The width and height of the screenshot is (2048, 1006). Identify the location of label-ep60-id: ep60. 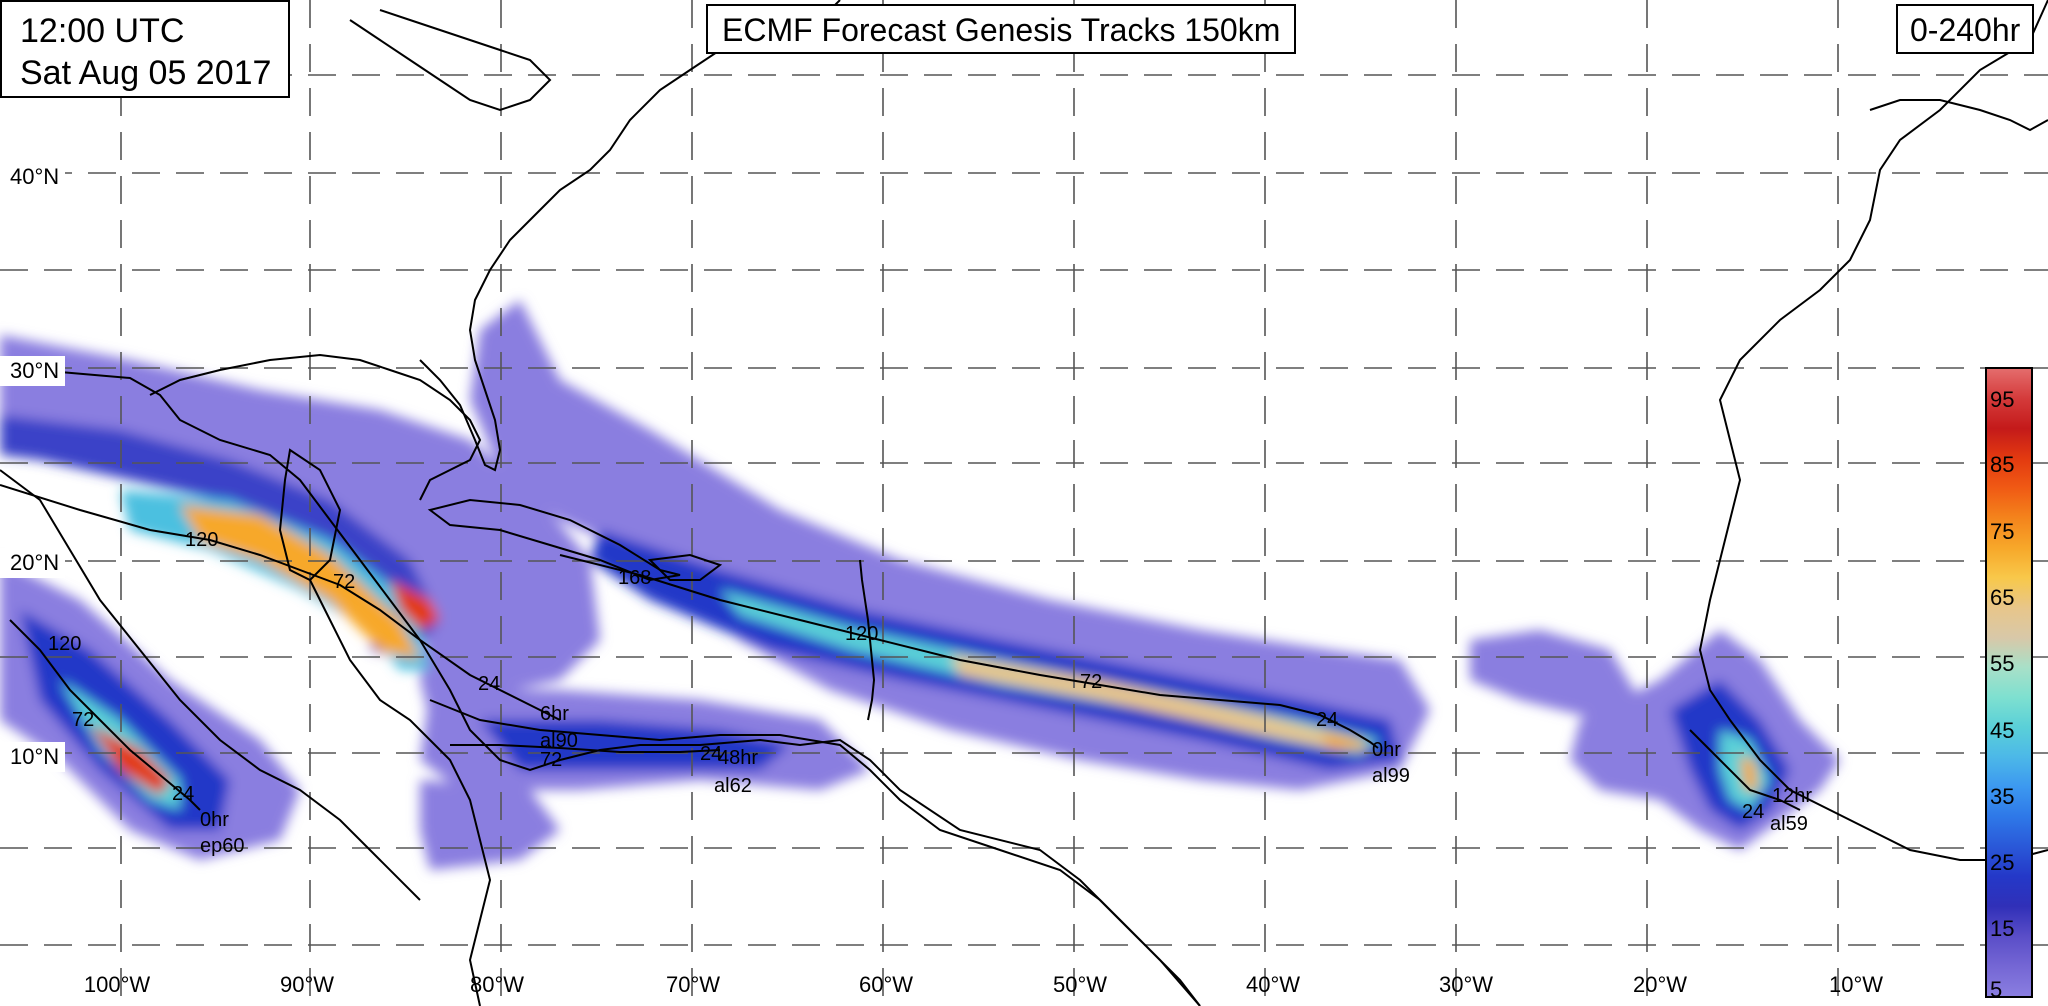
(222, 846).